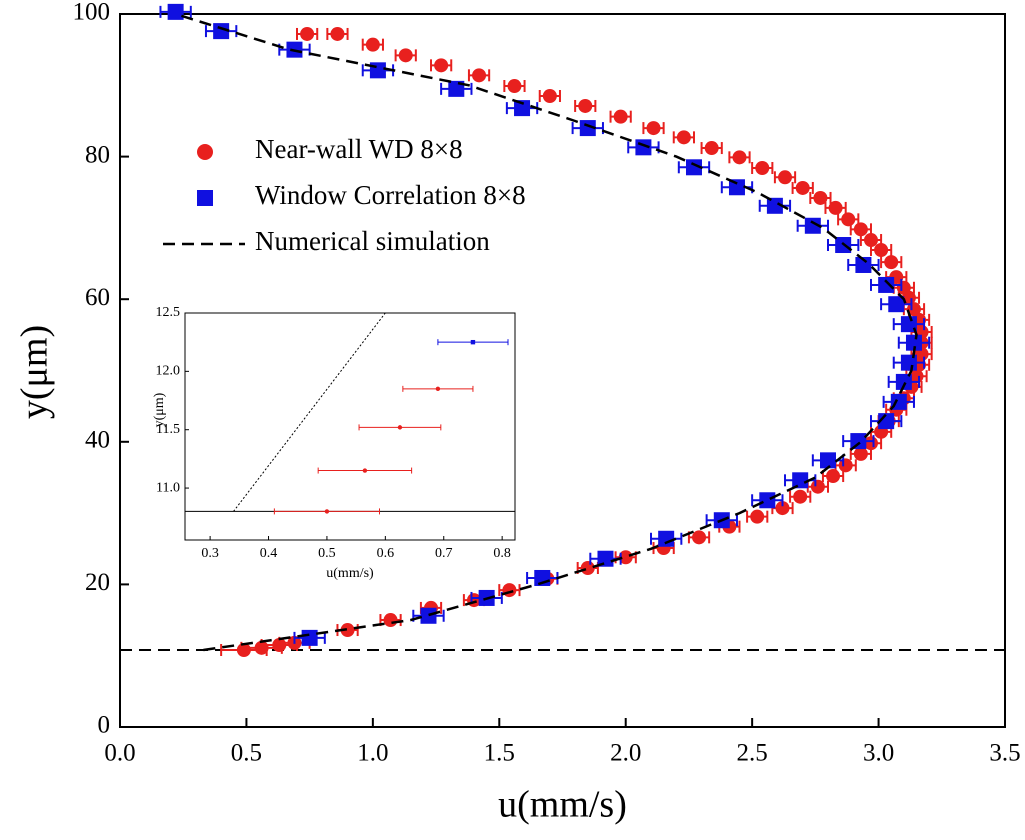 This screenshot has width=1025, height=840. What do you see at coordinates (309, 412) in the screenshot?
I see `simulation-line` at bounding box center [309, 412].